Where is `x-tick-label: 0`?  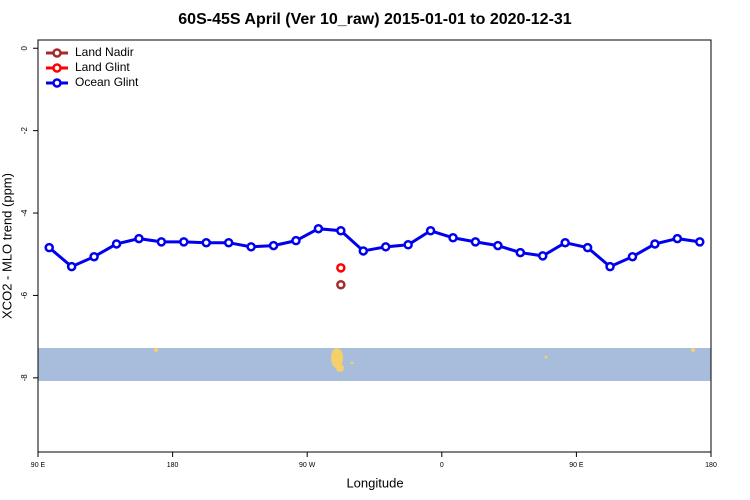 x-tick-label: 0 is located at coordinates (442, 465).